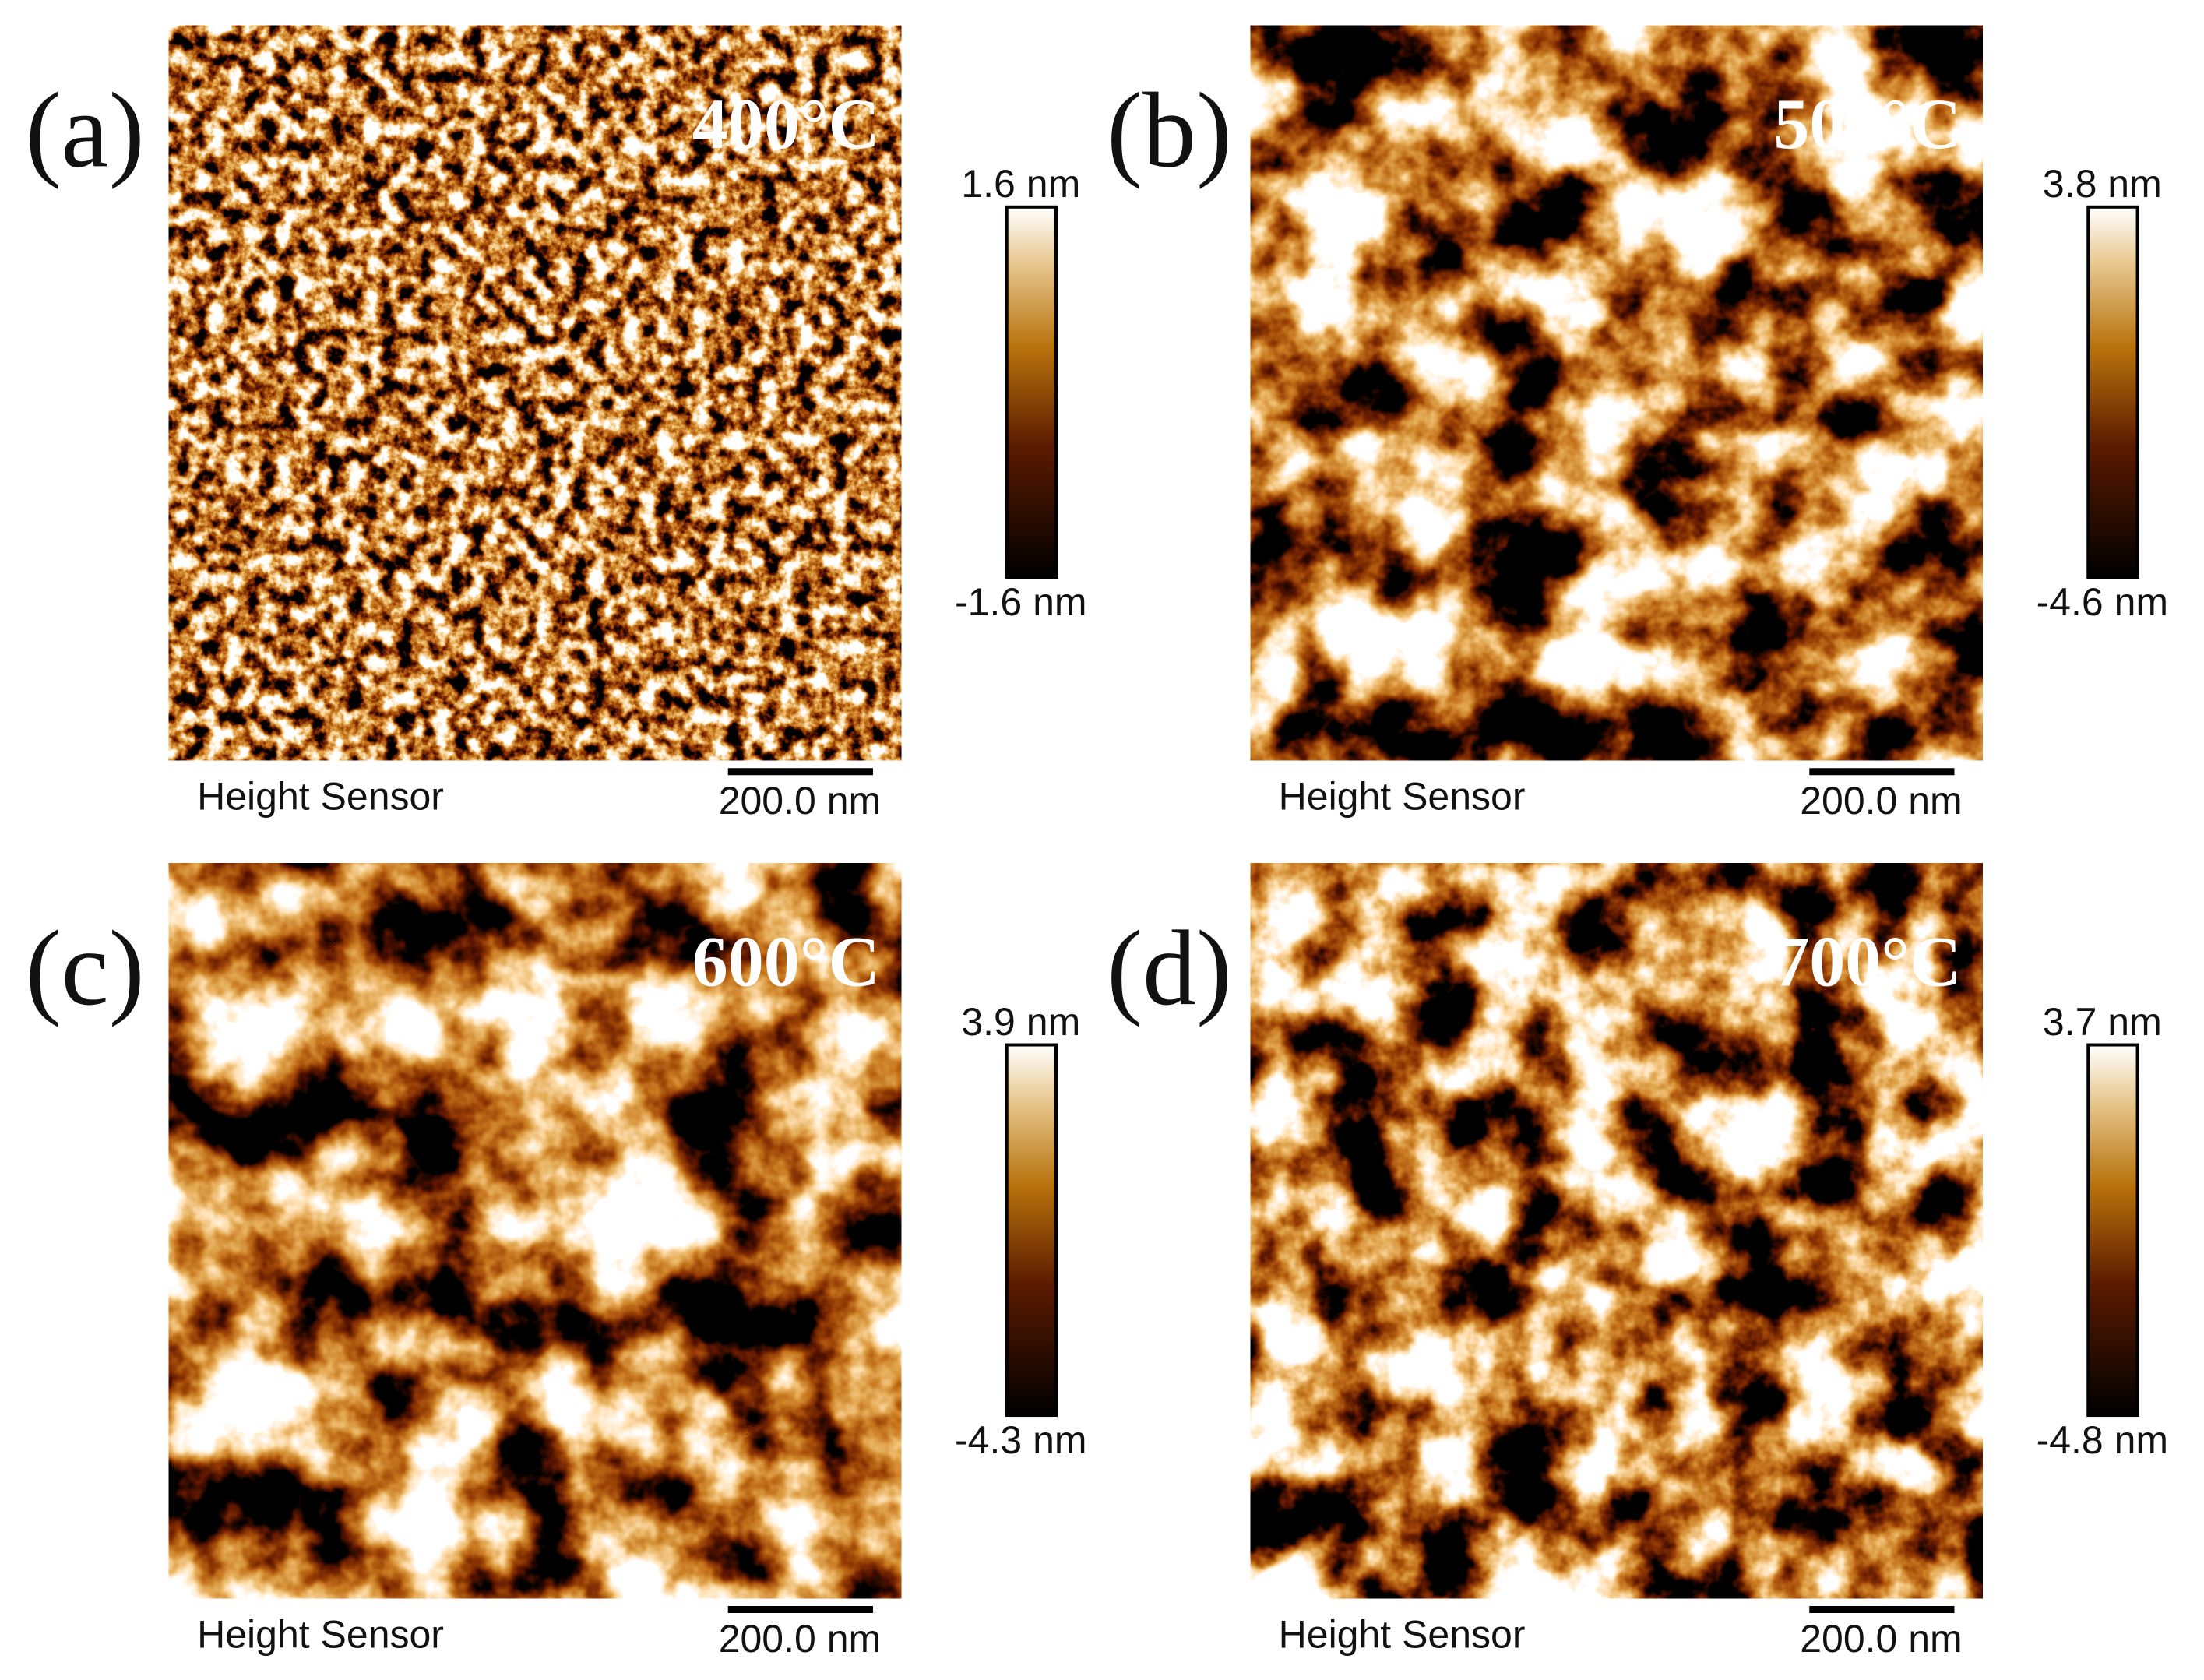  I want to click on panel-label: (a), so click(85, 129).